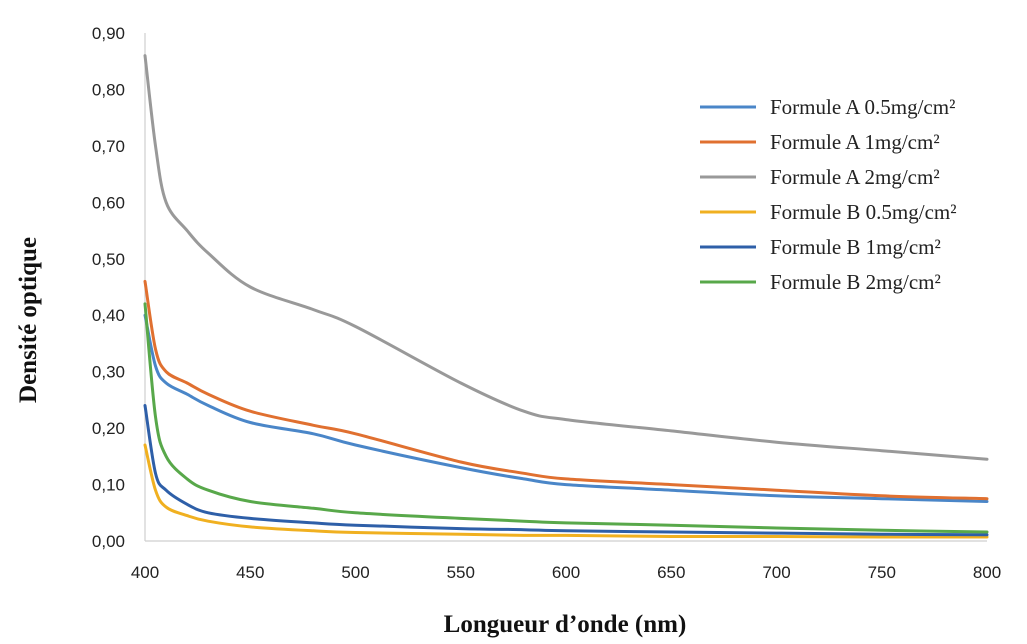 The height and width of the screenshot is (644, 1027). What do you see at coordinates (987, 572) in the screenshot?
I see `x-tick-label: 800` at bounding box center [987, 572].